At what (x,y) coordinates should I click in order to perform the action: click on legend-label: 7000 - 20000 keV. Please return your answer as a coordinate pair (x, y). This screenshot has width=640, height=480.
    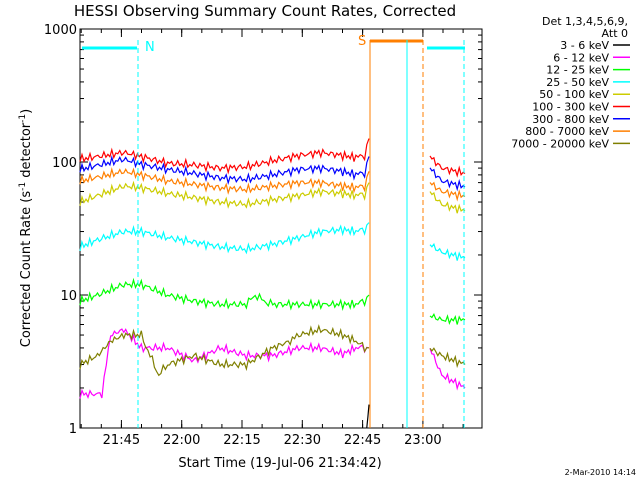
    Looking at the image, I should click on (560, 143).